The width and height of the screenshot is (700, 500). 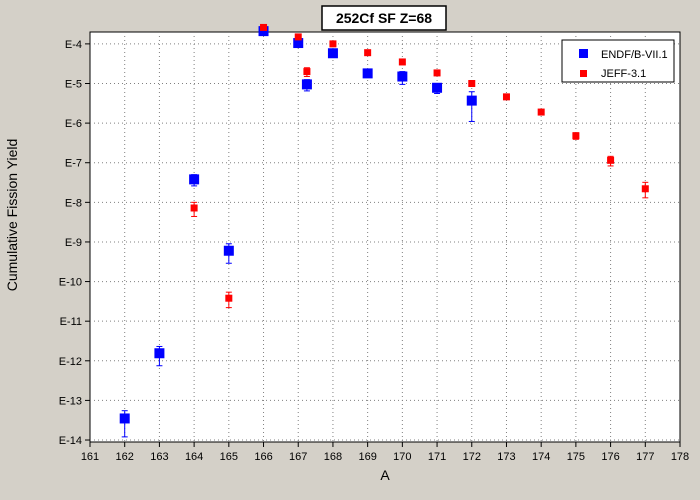 What do you see at coordinates (472, 457) in the screenshot?
I see `x-tick-label: 172` at bounding box center [472, 457].